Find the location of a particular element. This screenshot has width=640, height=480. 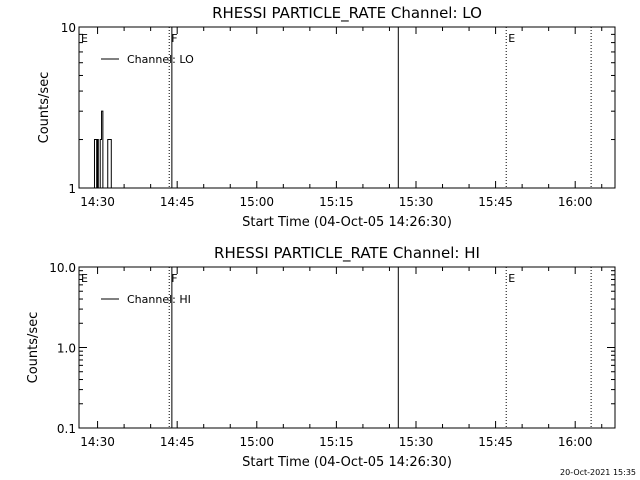

chart-title: RHESSI PARTICLE_RATE Channel: LO is located at coordinates (347, 13).